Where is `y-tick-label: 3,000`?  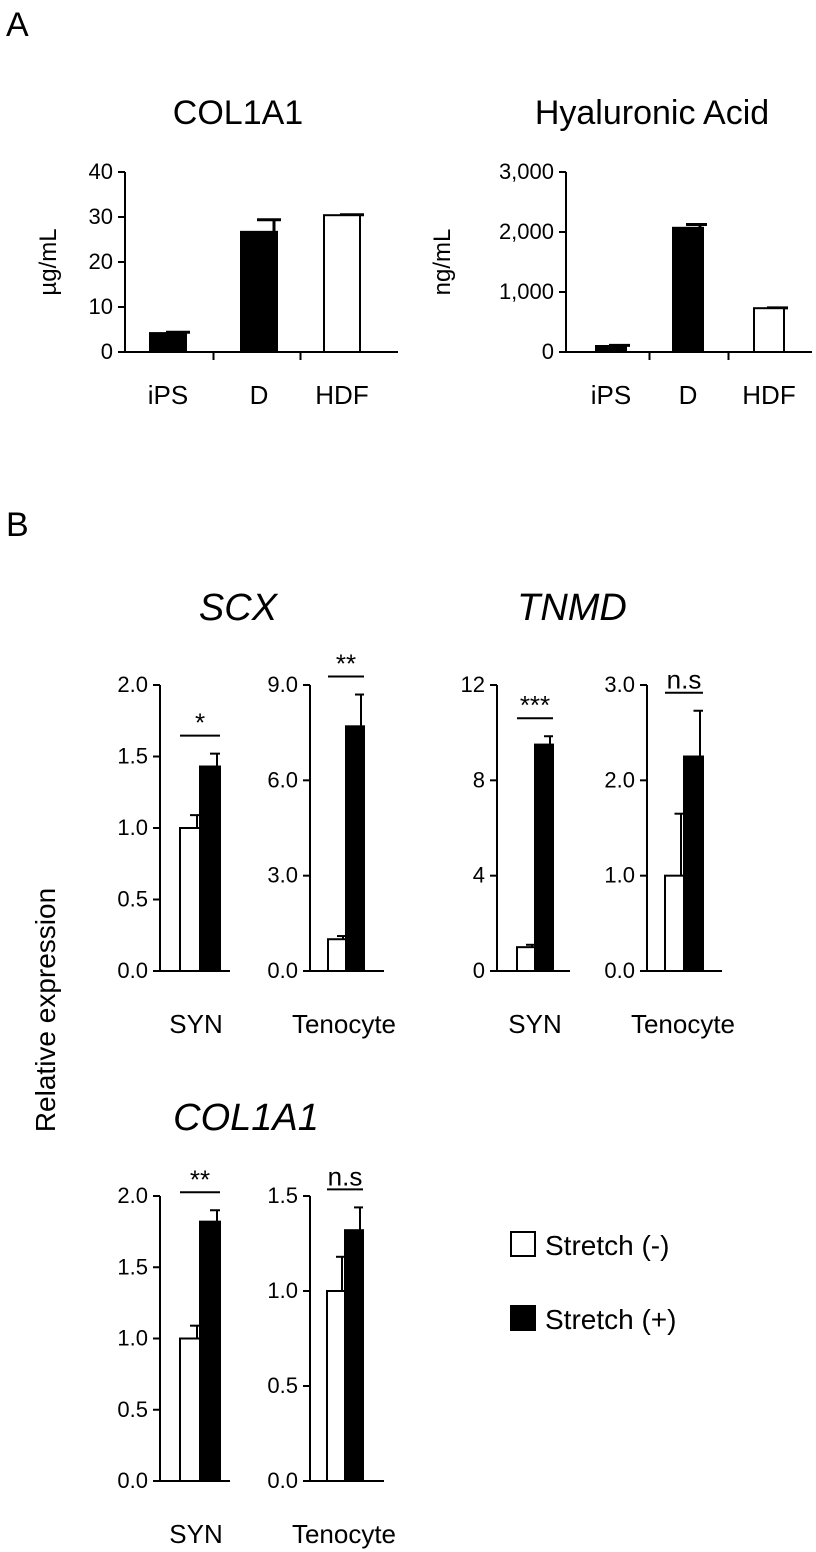
y-tick-label: 3,000 is located at coordinates (526, 171).